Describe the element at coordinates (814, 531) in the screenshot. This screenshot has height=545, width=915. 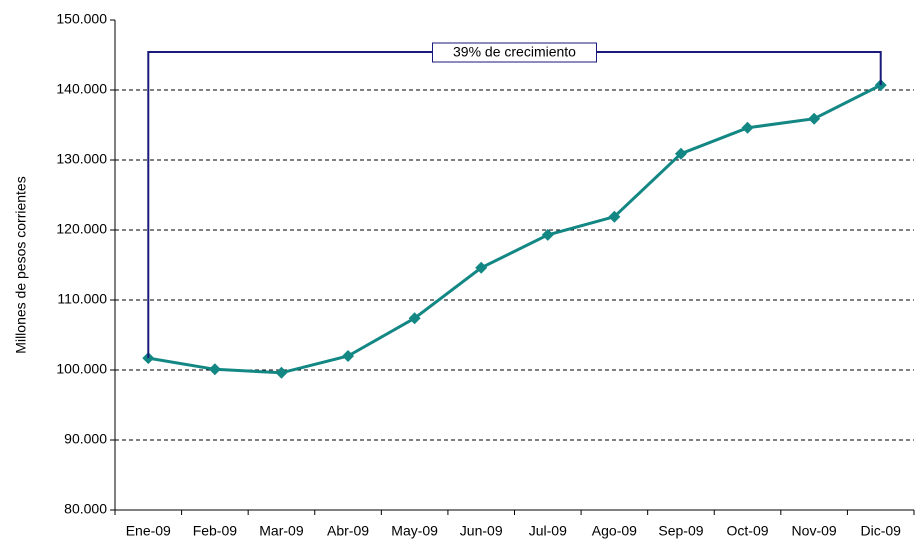
I see `x-tick-label: Nov-09` at that location.